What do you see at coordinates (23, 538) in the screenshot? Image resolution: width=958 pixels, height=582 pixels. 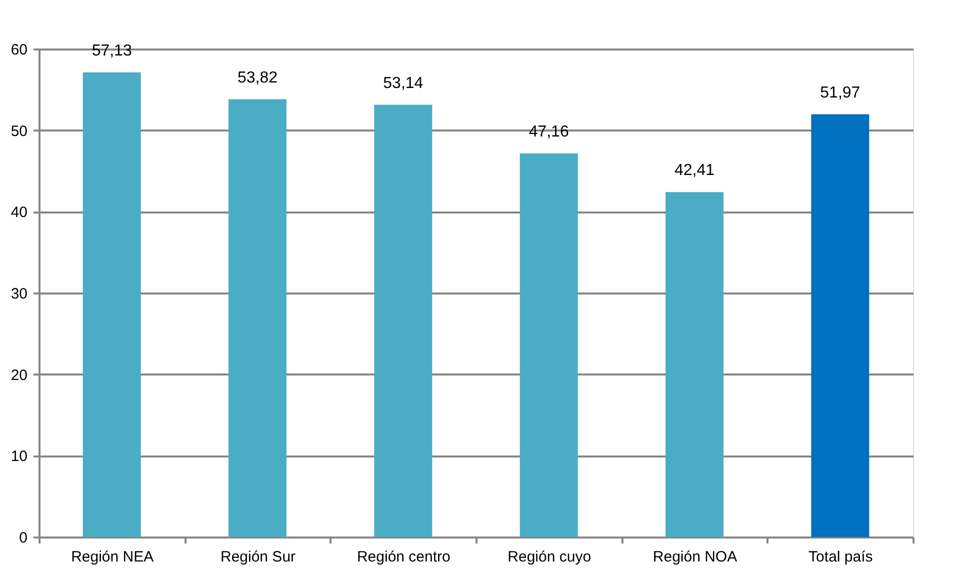 I see `y-tick-label: 0` at bounding box center [23, 538].